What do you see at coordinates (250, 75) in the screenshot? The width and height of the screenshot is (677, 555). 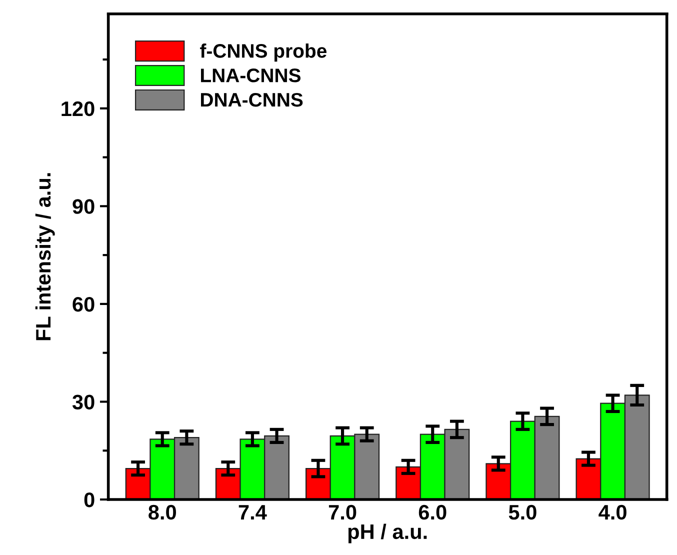 I see `legend-label: LNA-CNNS` at bounding box center [250, 75].